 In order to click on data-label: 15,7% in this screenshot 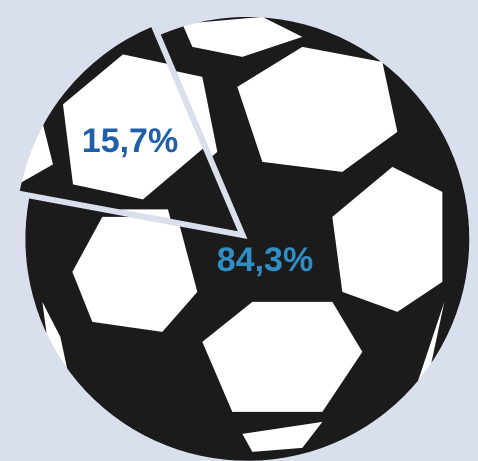, I will do `click(130, 141)`.